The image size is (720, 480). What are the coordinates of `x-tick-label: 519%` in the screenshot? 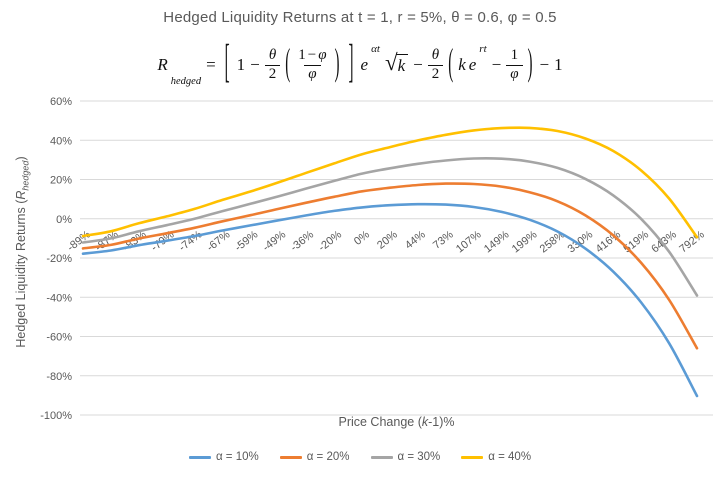 It's located at (636, 242).